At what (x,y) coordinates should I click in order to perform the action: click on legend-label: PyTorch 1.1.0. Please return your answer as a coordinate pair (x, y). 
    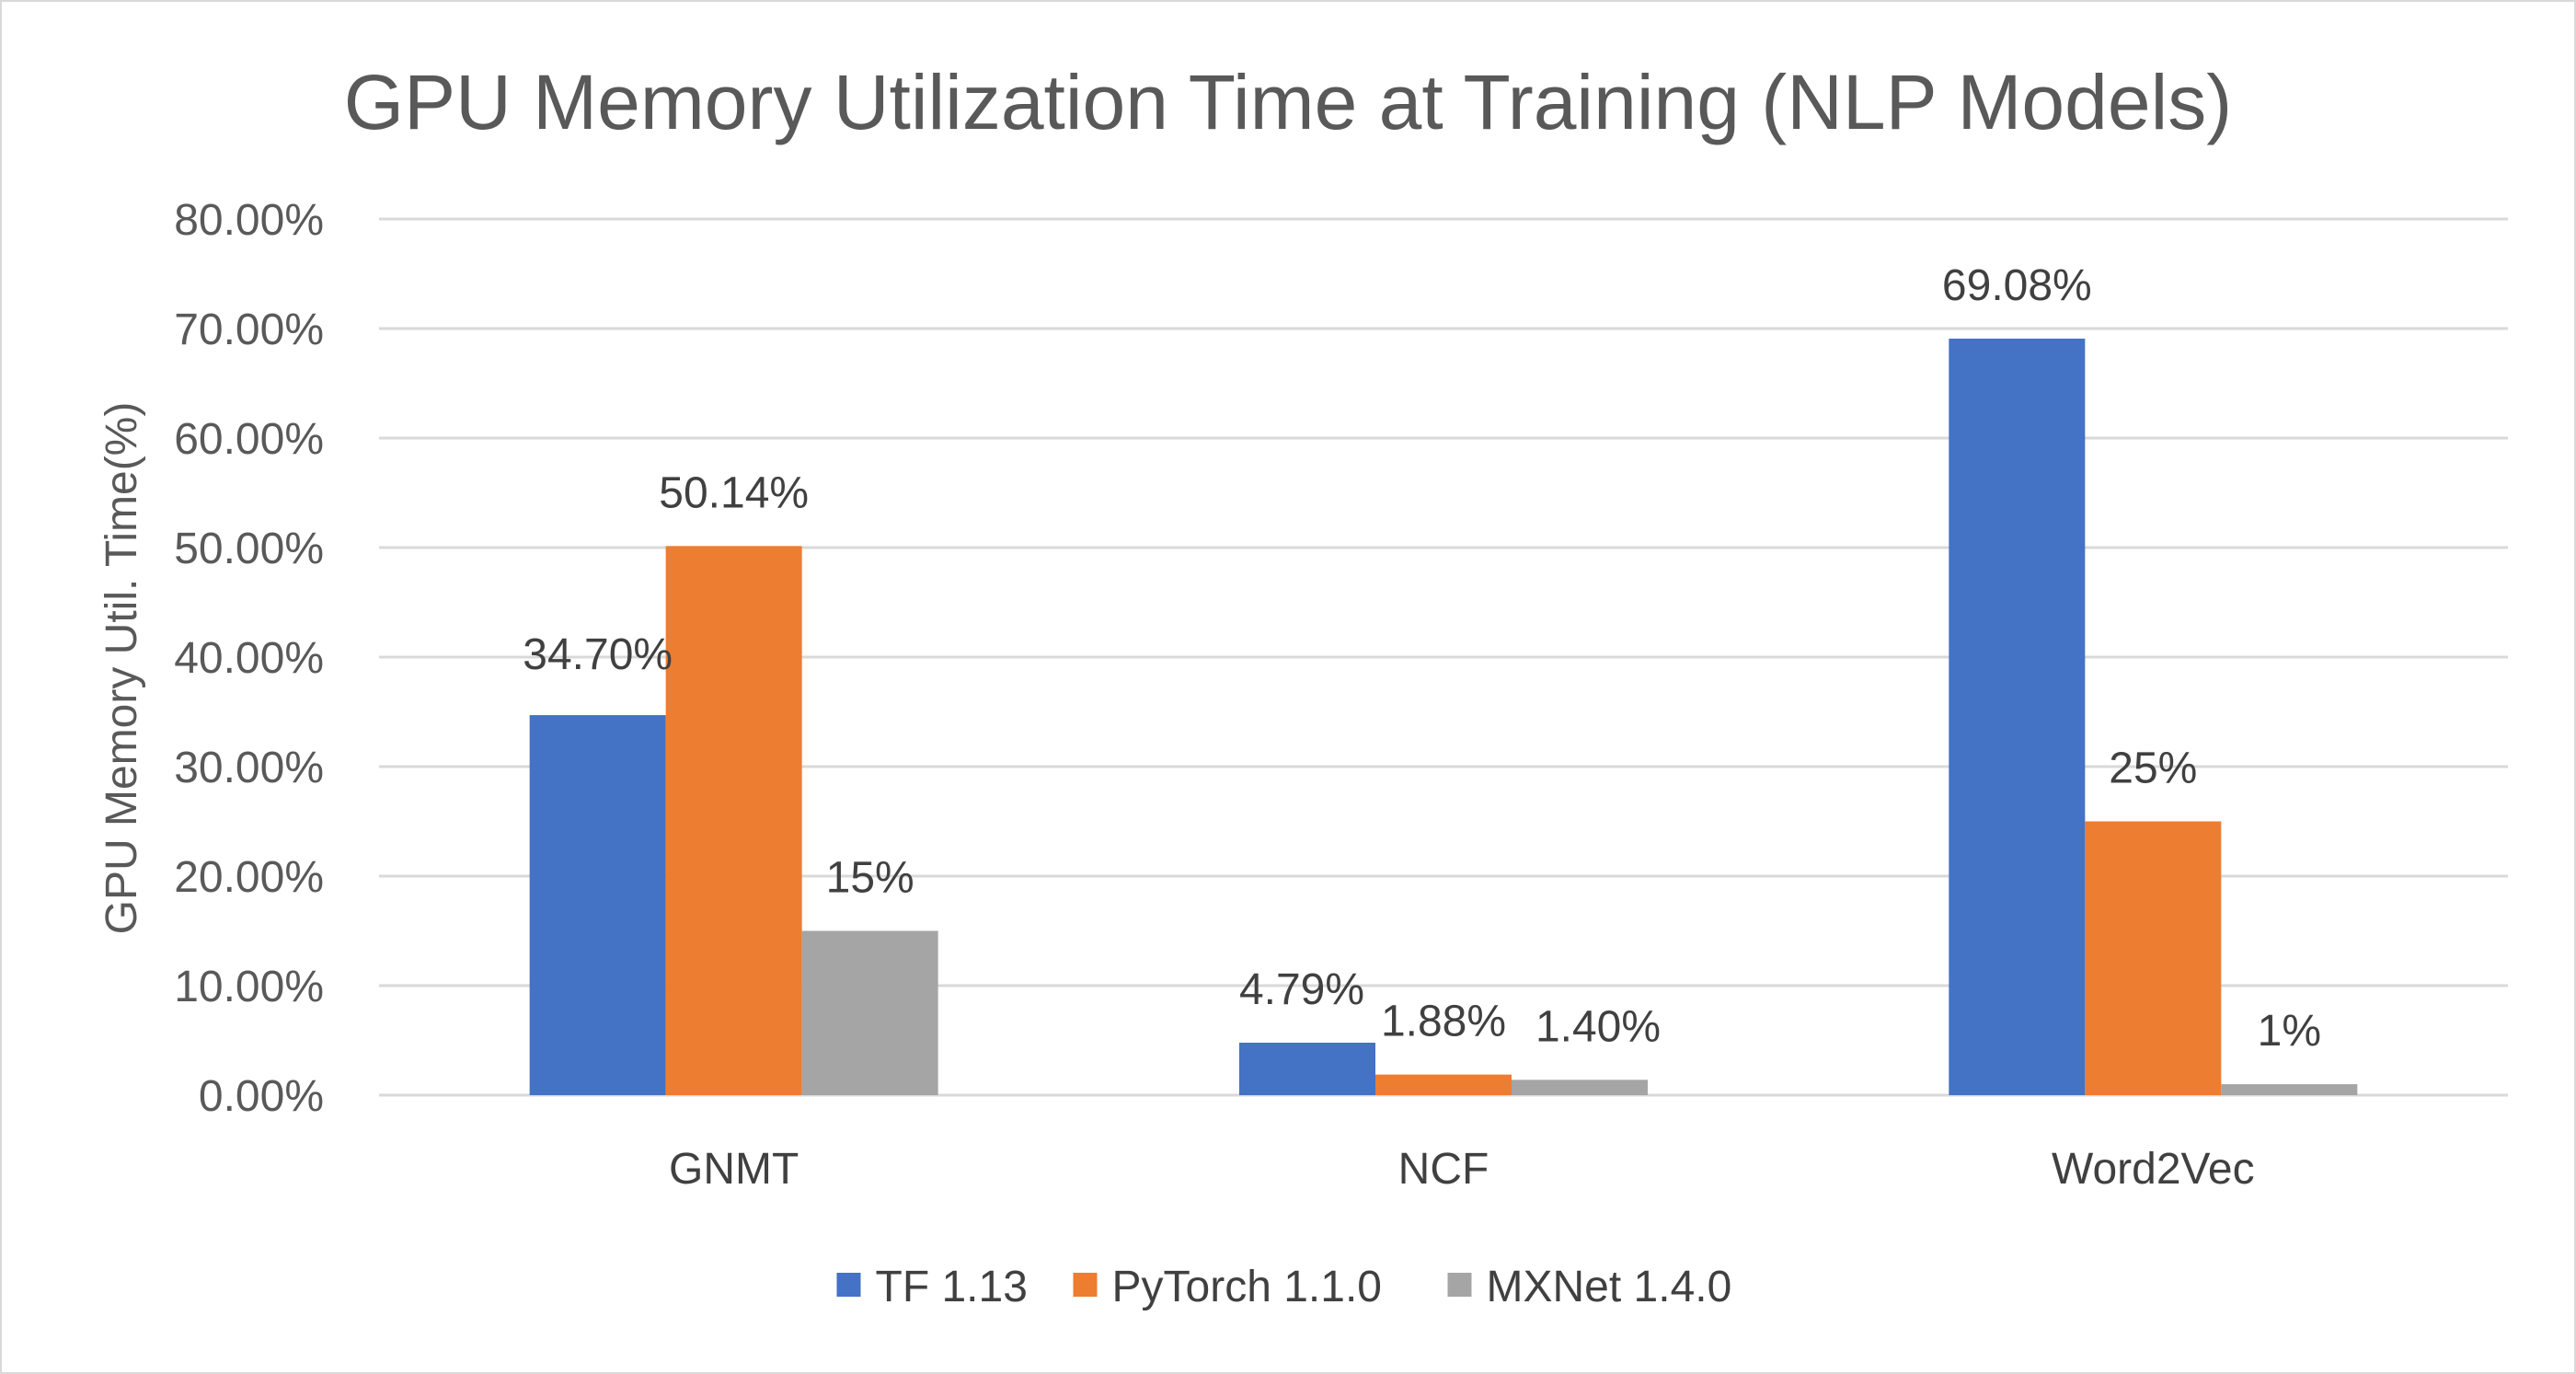
    Looking at the image, I should click on (1247, 1287).